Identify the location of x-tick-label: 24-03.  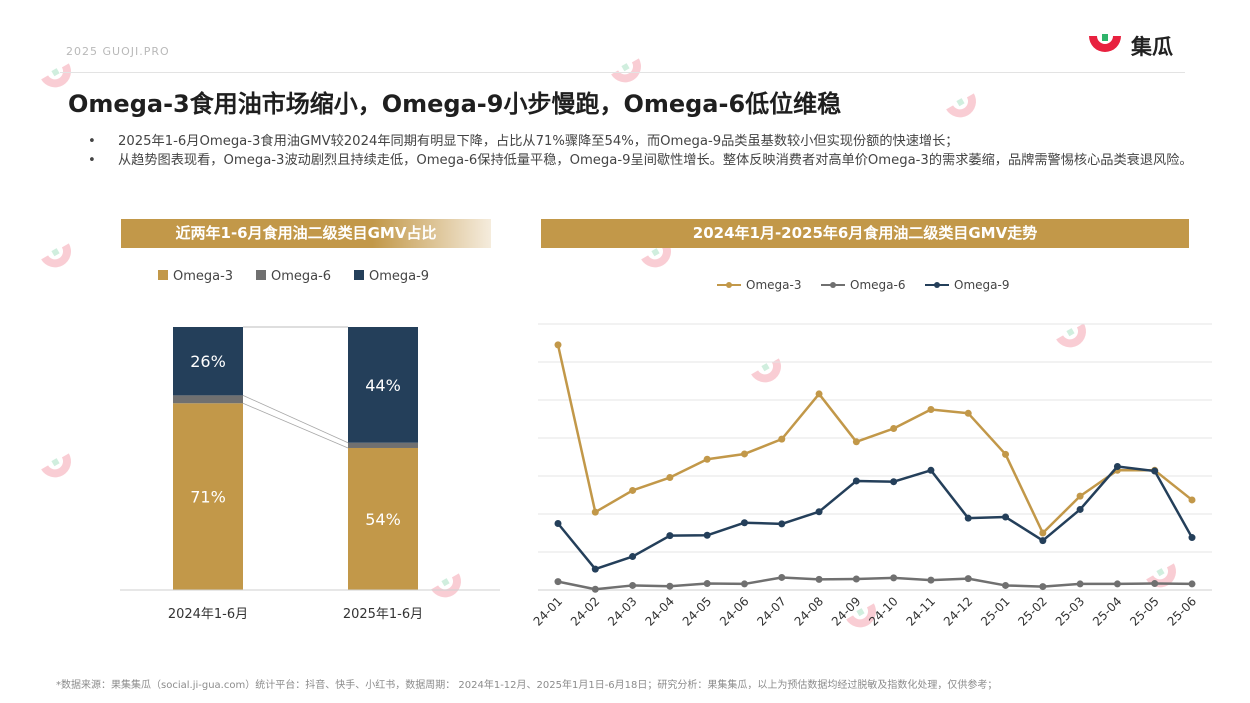
(622, 611).